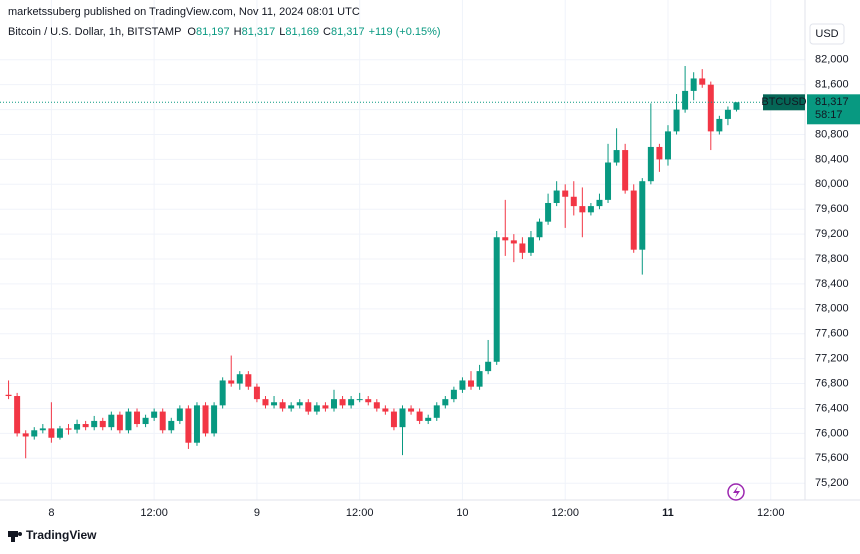  Describe the element at coordinates (832, 458) in the screenshot. I see `y-tick-label: 75,600` at that location.